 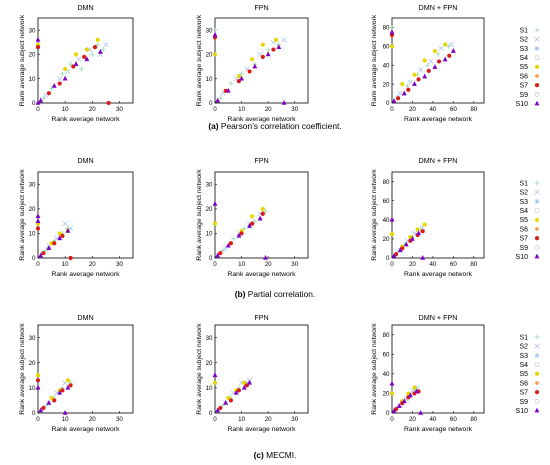 I want to click on panel-caption-1: (a) Pearson’s correlation coefficient., so click(x=274, y=126).